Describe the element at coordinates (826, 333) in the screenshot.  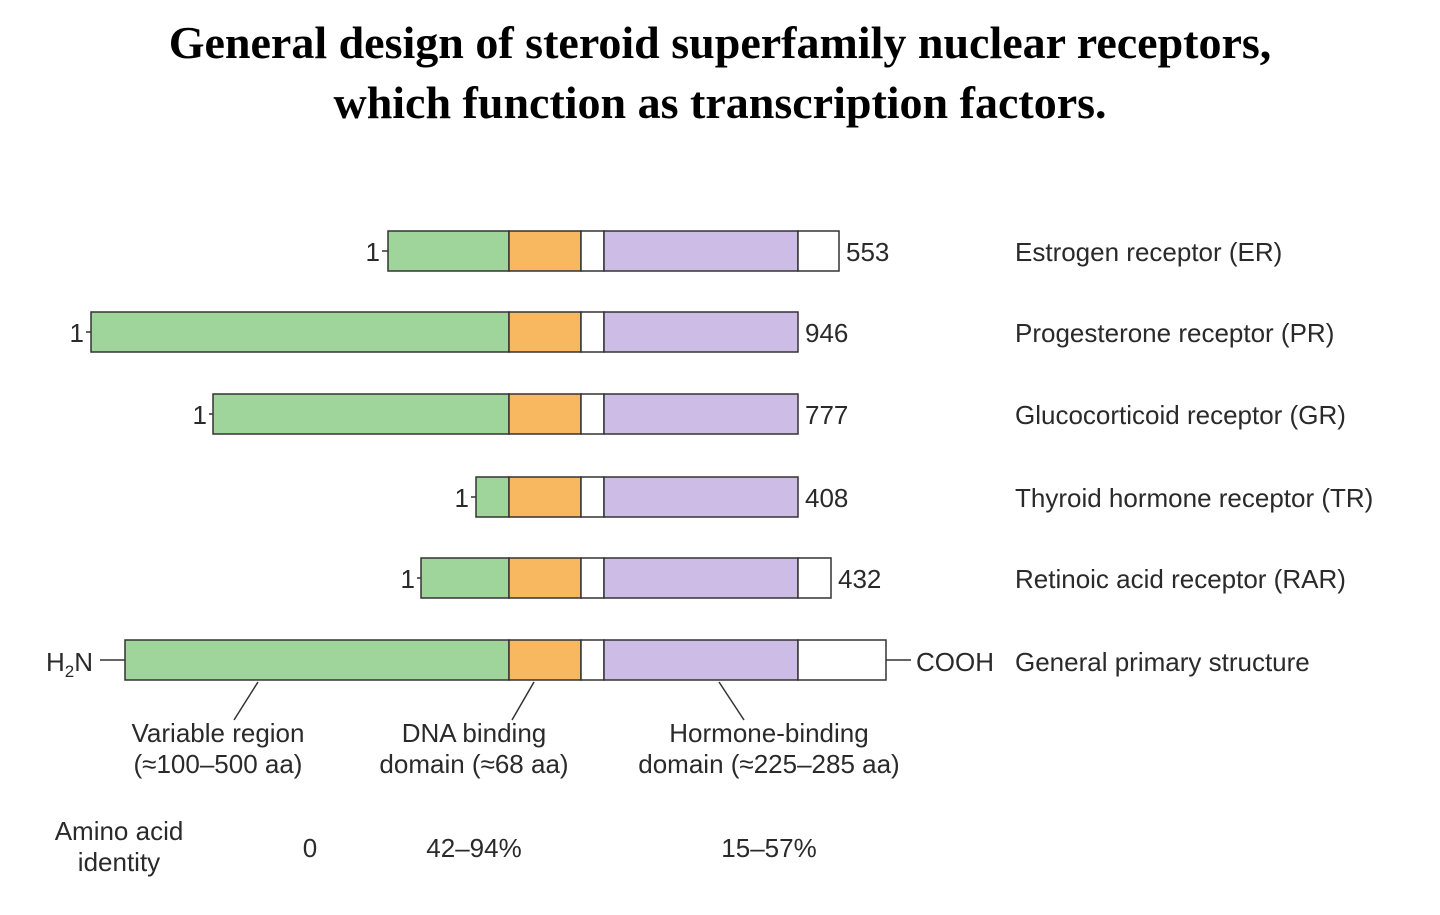
I see `receptor-end-label: 946` at that location.